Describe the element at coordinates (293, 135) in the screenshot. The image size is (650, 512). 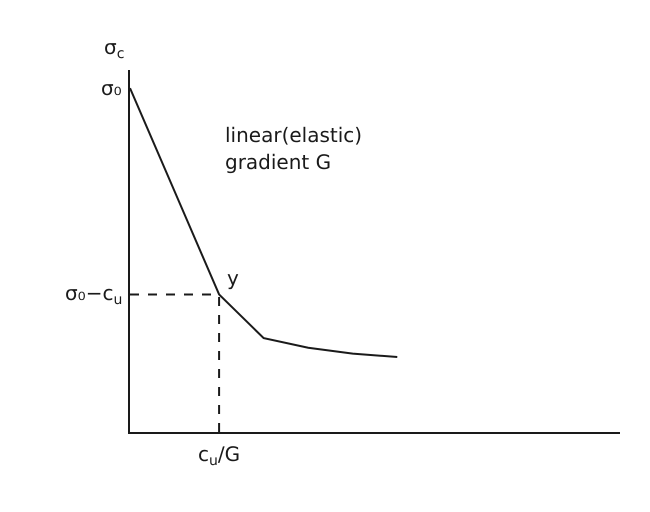
I see `annotation: linear(elastic)` at that location.